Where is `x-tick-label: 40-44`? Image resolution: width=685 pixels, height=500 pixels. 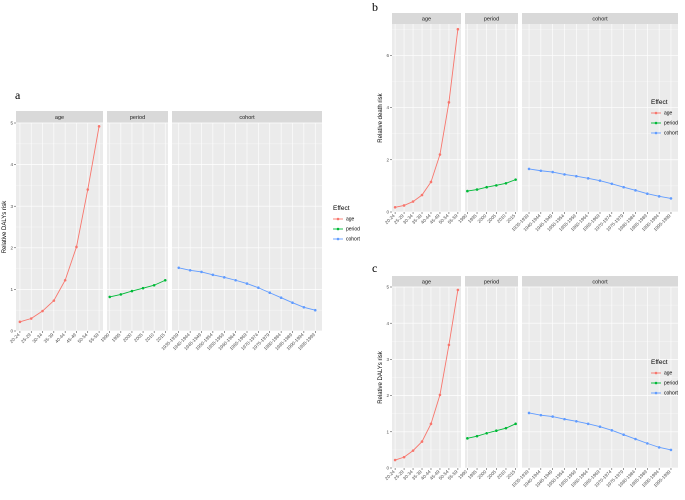 x-tick-label: 40-44 is located at coordinates (60, 338).